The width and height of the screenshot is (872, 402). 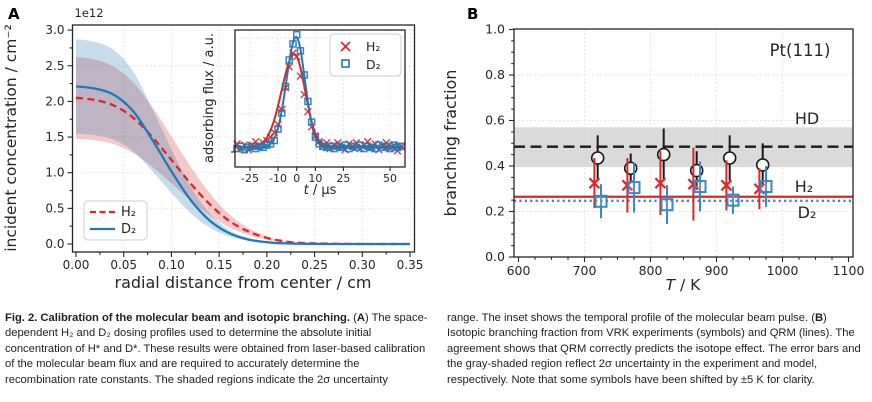 What do you see at coordinates (54, 101) in the screenshot?
I see `tick-label: 2.0` at bounding box center [54, 101].